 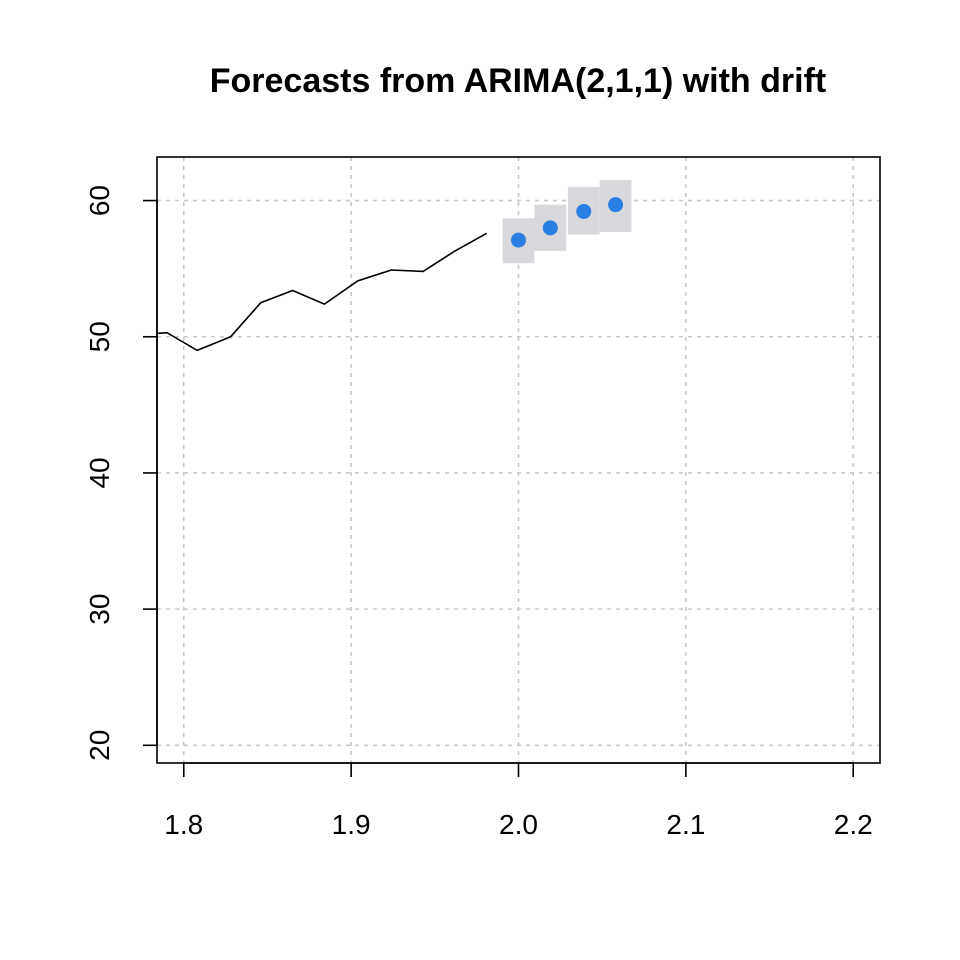 What do you see at coordinates (518, 801) in the screenshot?
I see `x-axis: 1.8 1.9 2.0 2.1 2.2` at bounding box center [518, 801].